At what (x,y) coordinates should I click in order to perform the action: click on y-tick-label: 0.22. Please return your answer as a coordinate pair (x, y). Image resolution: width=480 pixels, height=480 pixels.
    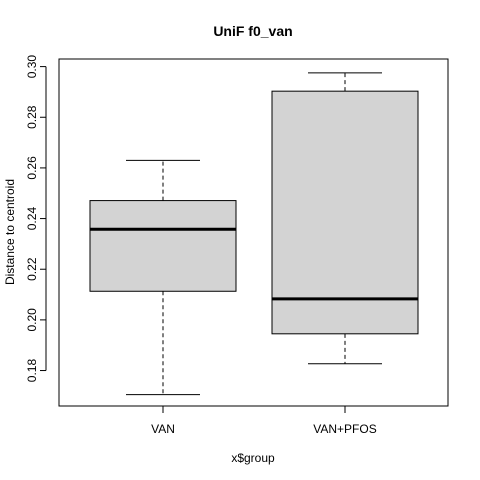
    Looking at the image, I should click on (32, 269).